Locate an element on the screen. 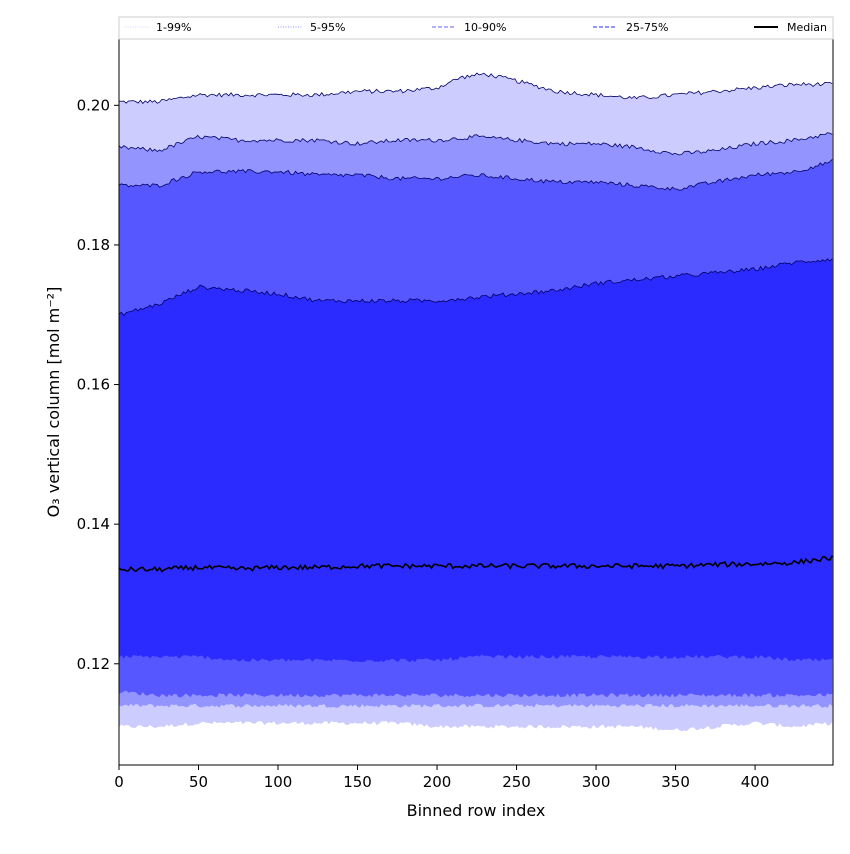 The width and height of the screenshot is (850, 854). legend: 1-99% 5-95% 10-90% 25-75% Median is located at coordinates (476, 28).